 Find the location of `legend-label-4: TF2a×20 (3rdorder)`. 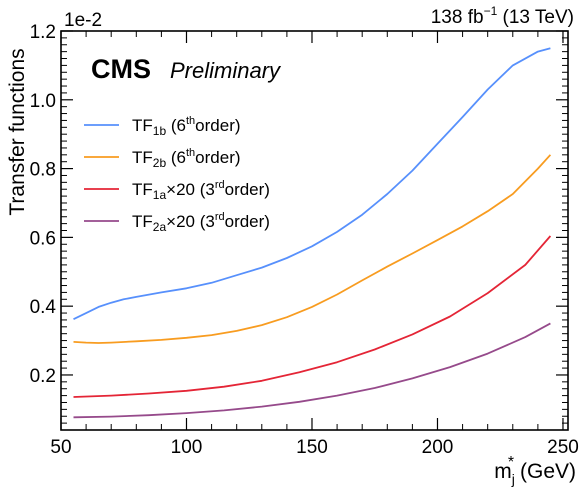

legend-label-4: TF2a×20 (3rdorder) is located at coordinates (201, 222).